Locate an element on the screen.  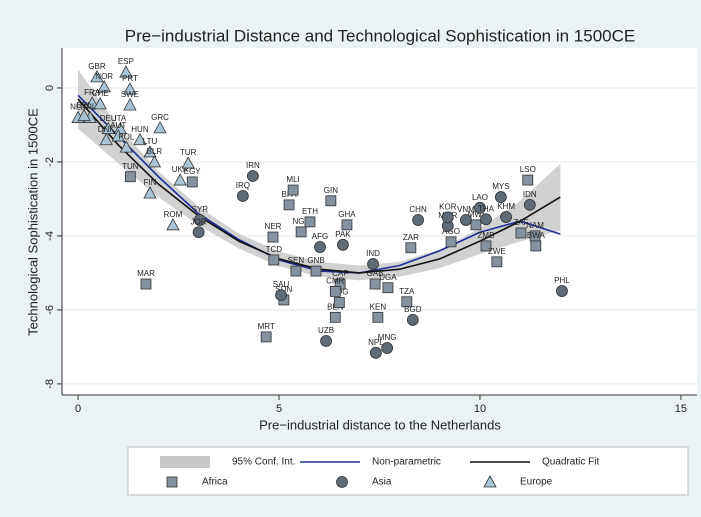
x-tick-label: 10 is located at coordinates (480, 409).